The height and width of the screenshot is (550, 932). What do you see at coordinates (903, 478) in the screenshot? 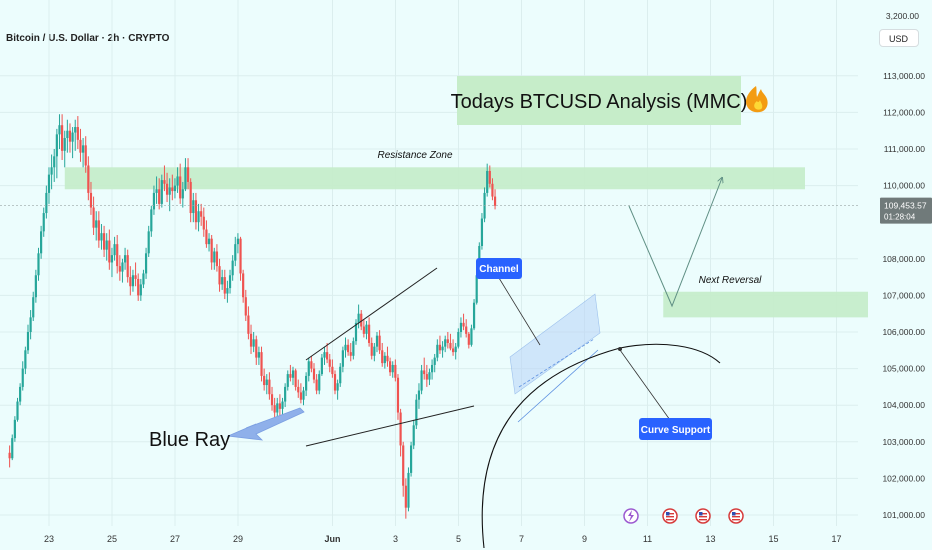
I see `price-tick-label: 102,000.00` at bounding box center [903, 478].